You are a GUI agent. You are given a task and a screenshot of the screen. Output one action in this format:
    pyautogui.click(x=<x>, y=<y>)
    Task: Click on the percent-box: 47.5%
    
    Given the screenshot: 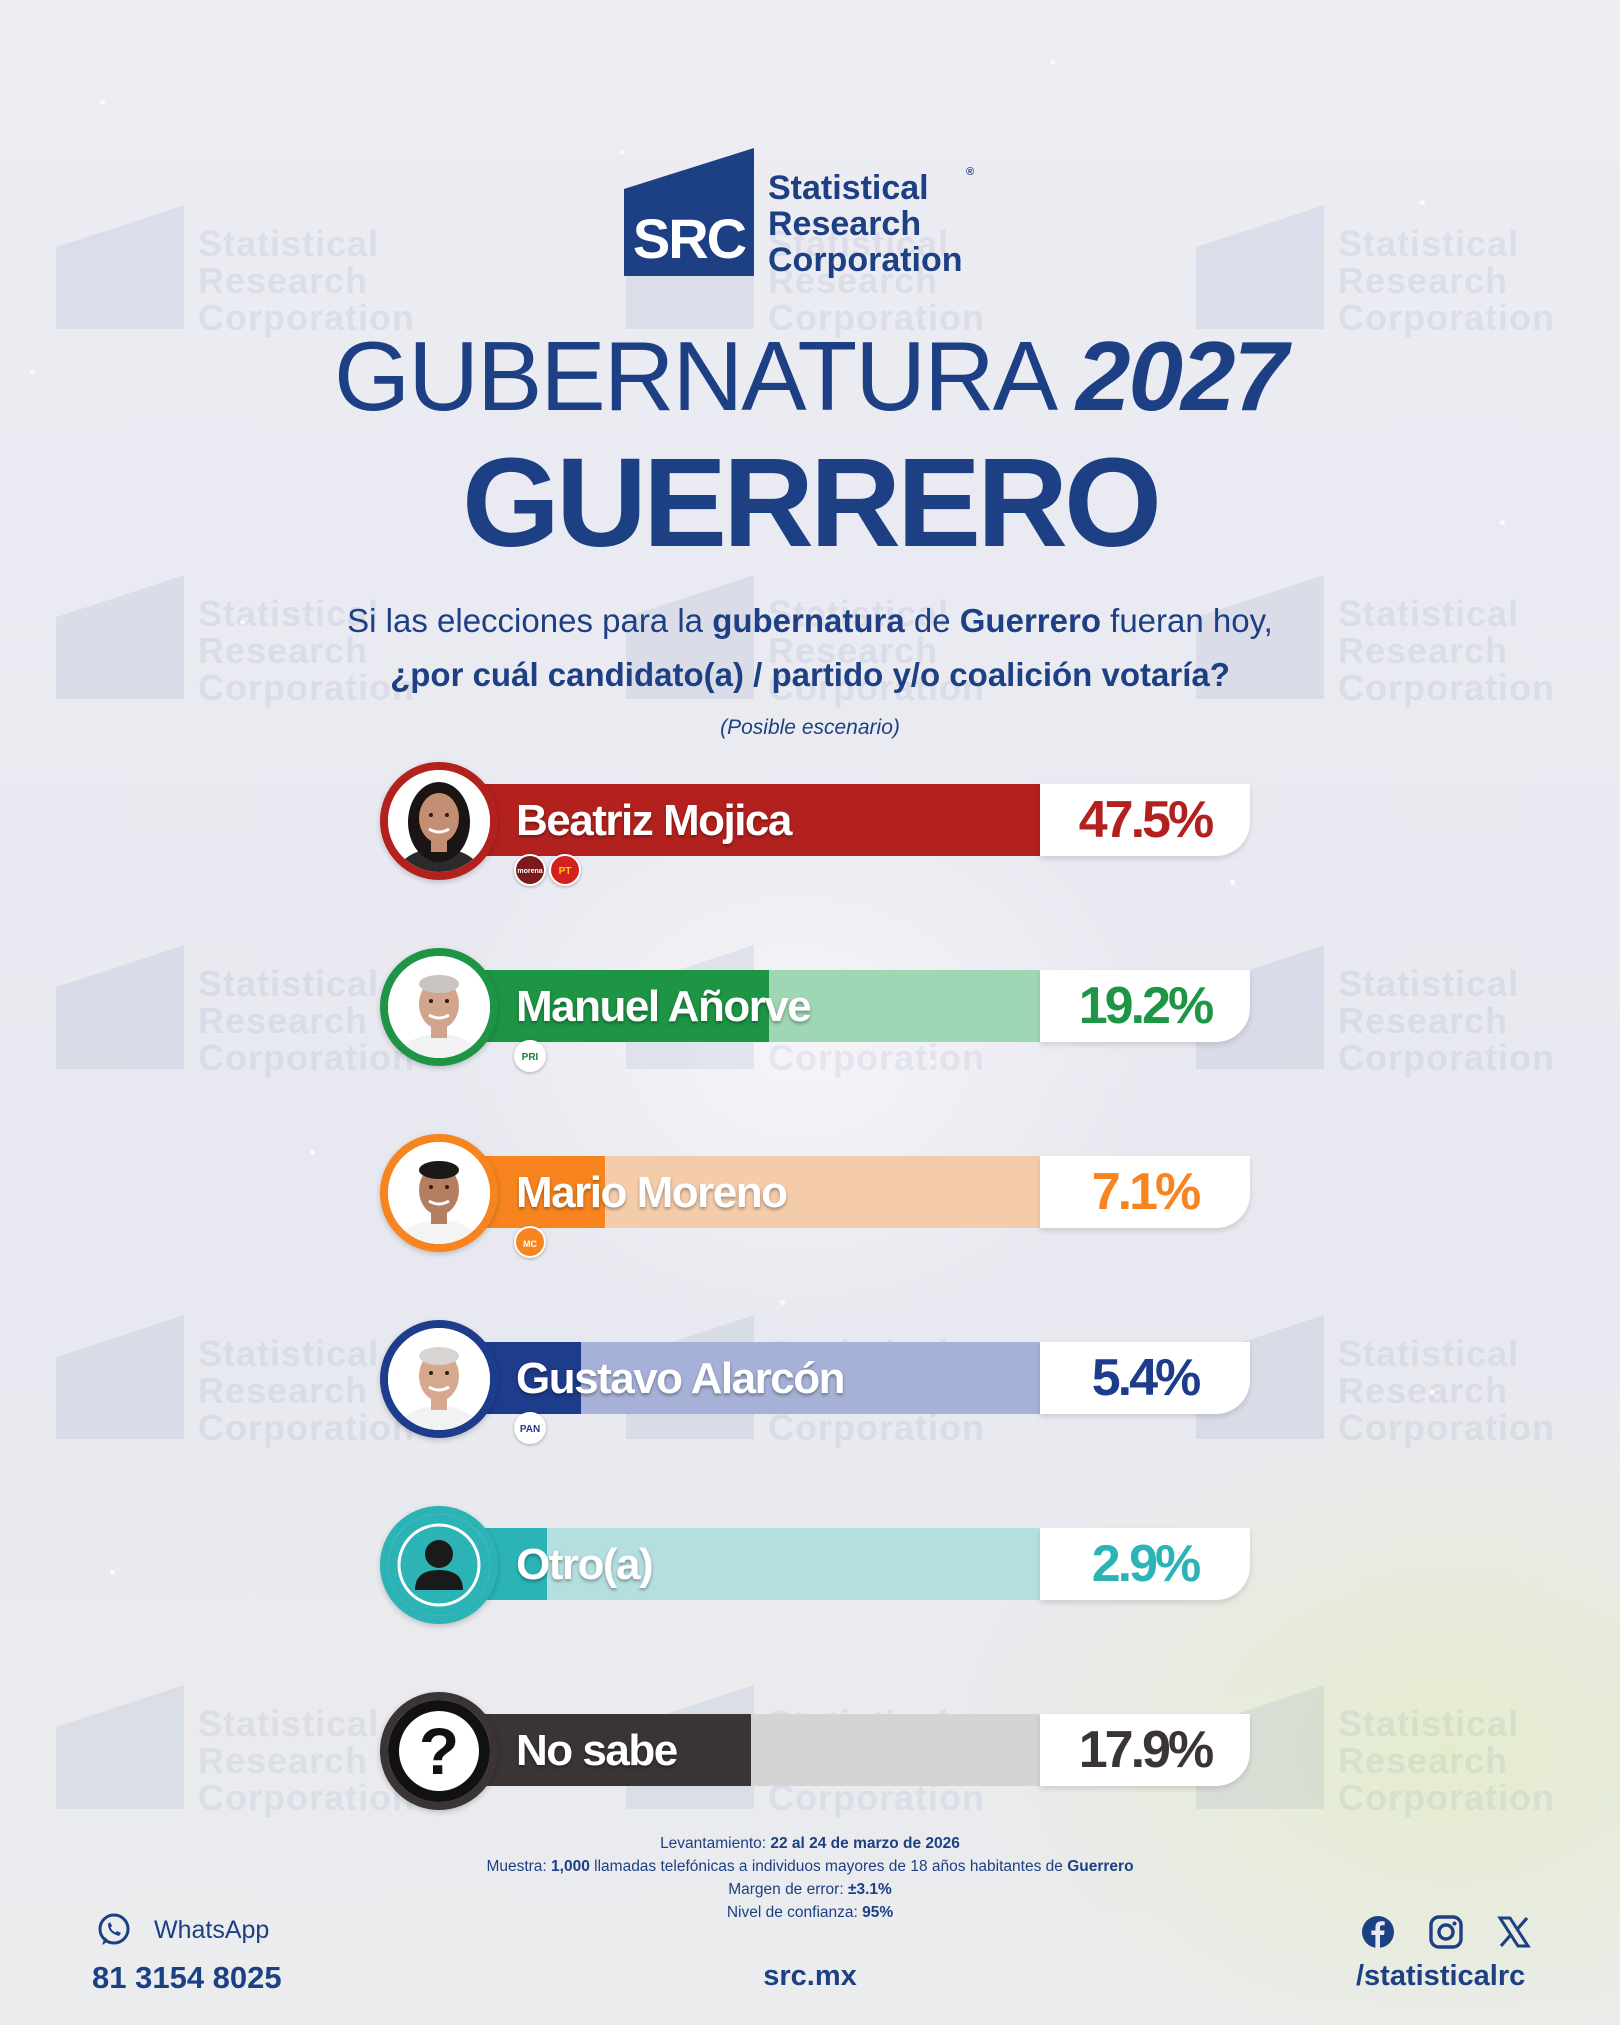 What is the action you would take?
    pyautogui.click(x=1145, y=820)
    